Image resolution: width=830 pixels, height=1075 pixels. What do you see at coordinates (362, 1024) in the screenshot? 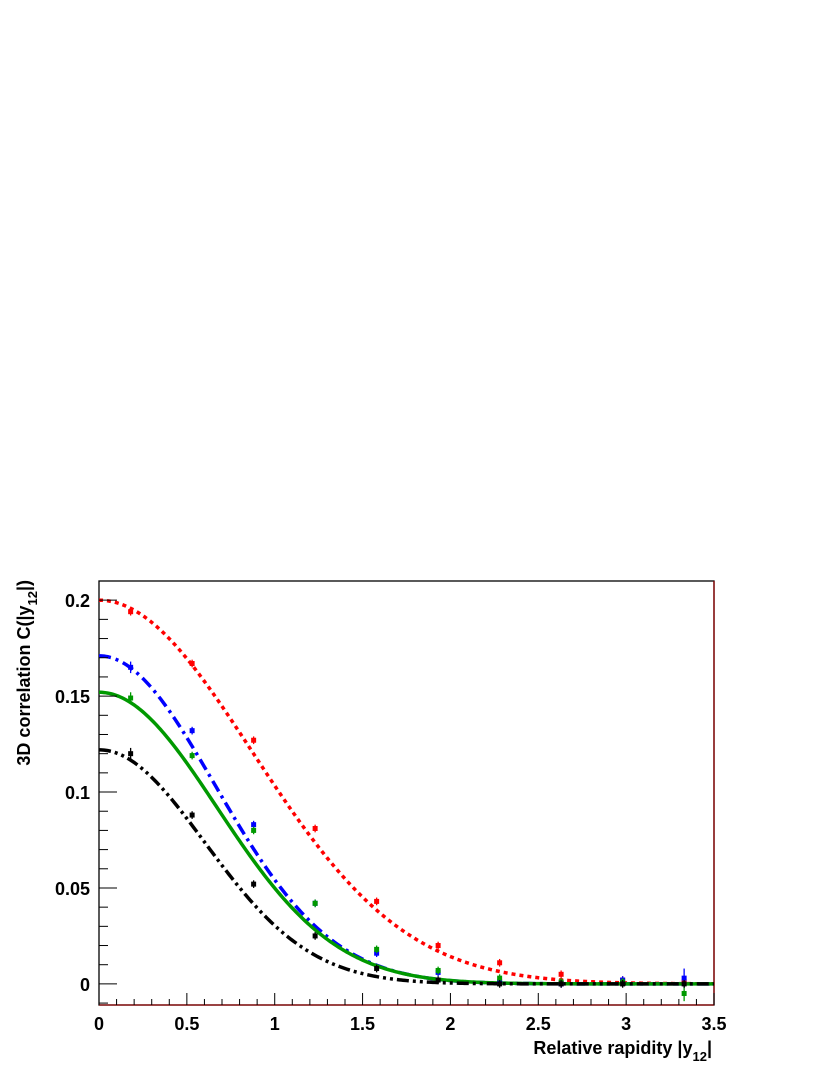
I see `x-tick-label: 1.5` at bounding box center [362, 1024].